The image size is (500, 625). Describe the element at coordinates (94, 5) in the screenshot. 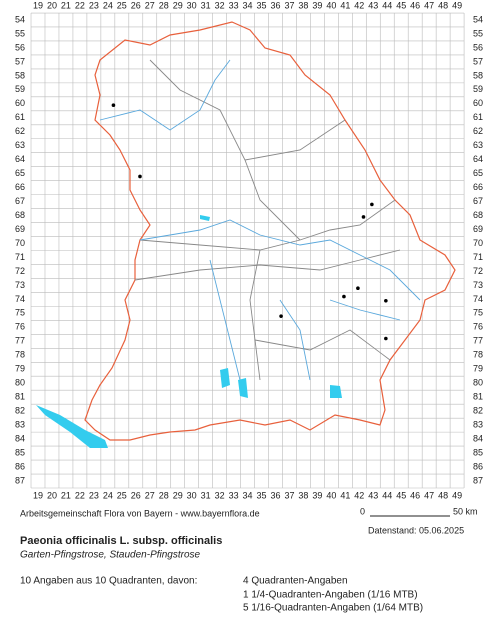

I see `column-label: 23` at that location.